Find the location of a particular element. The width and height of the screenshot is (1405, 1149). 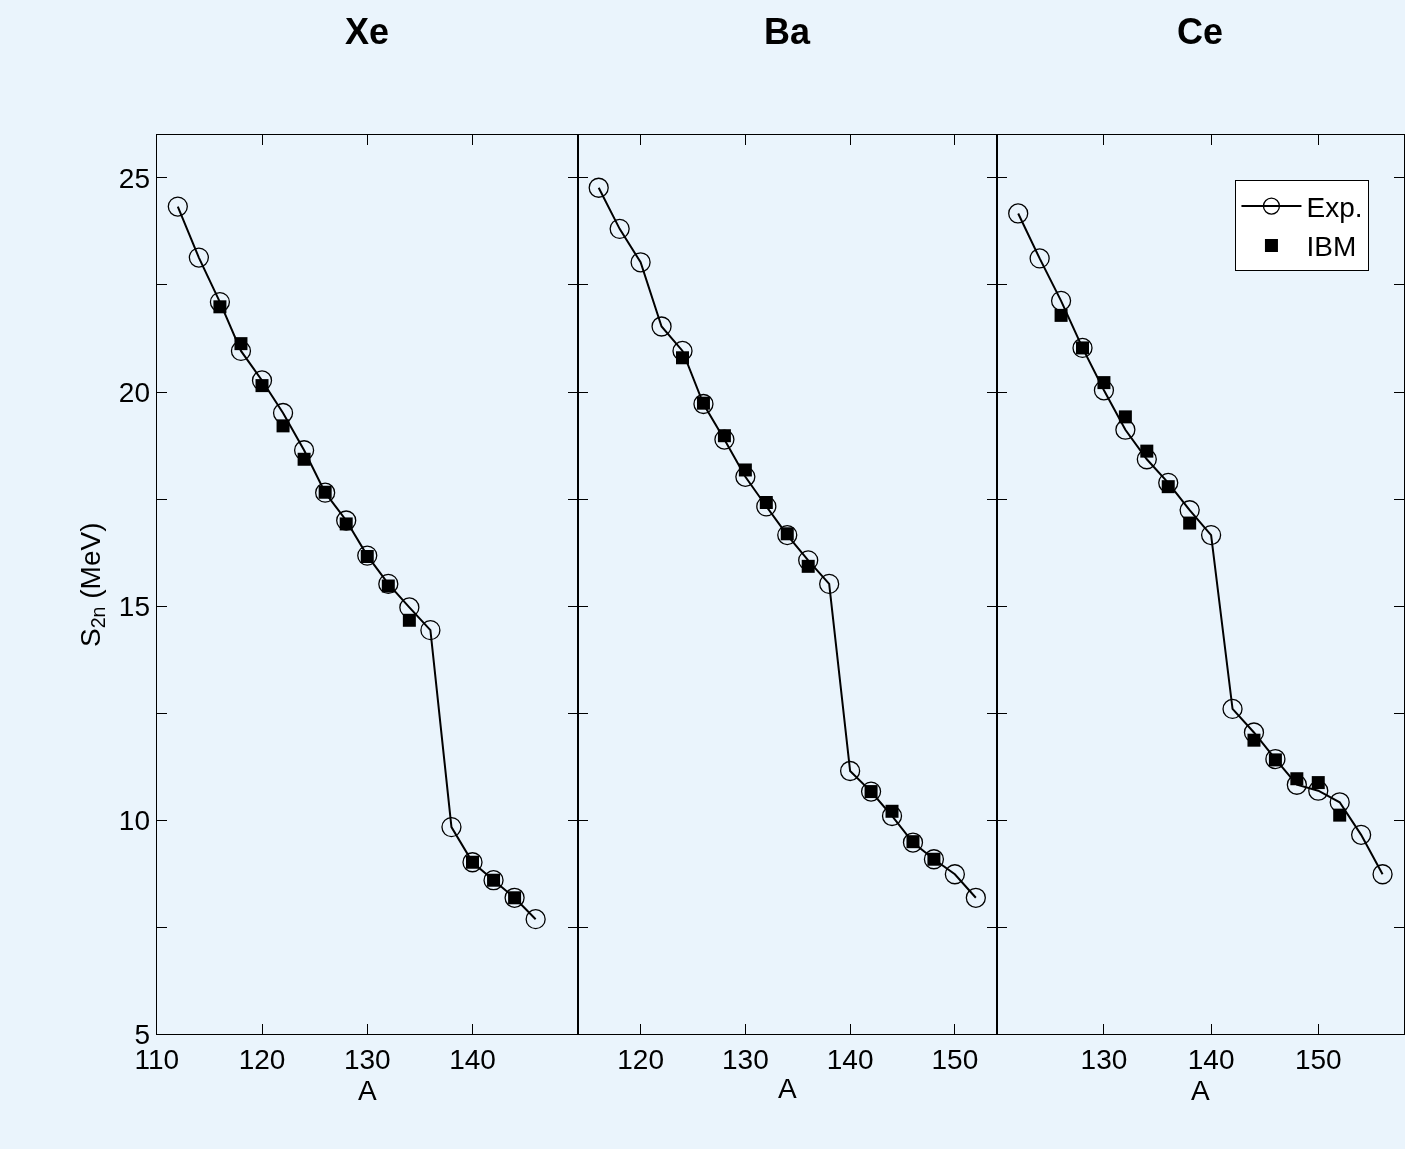

y-tick-label: 20 is located at coordinates (134, 392).